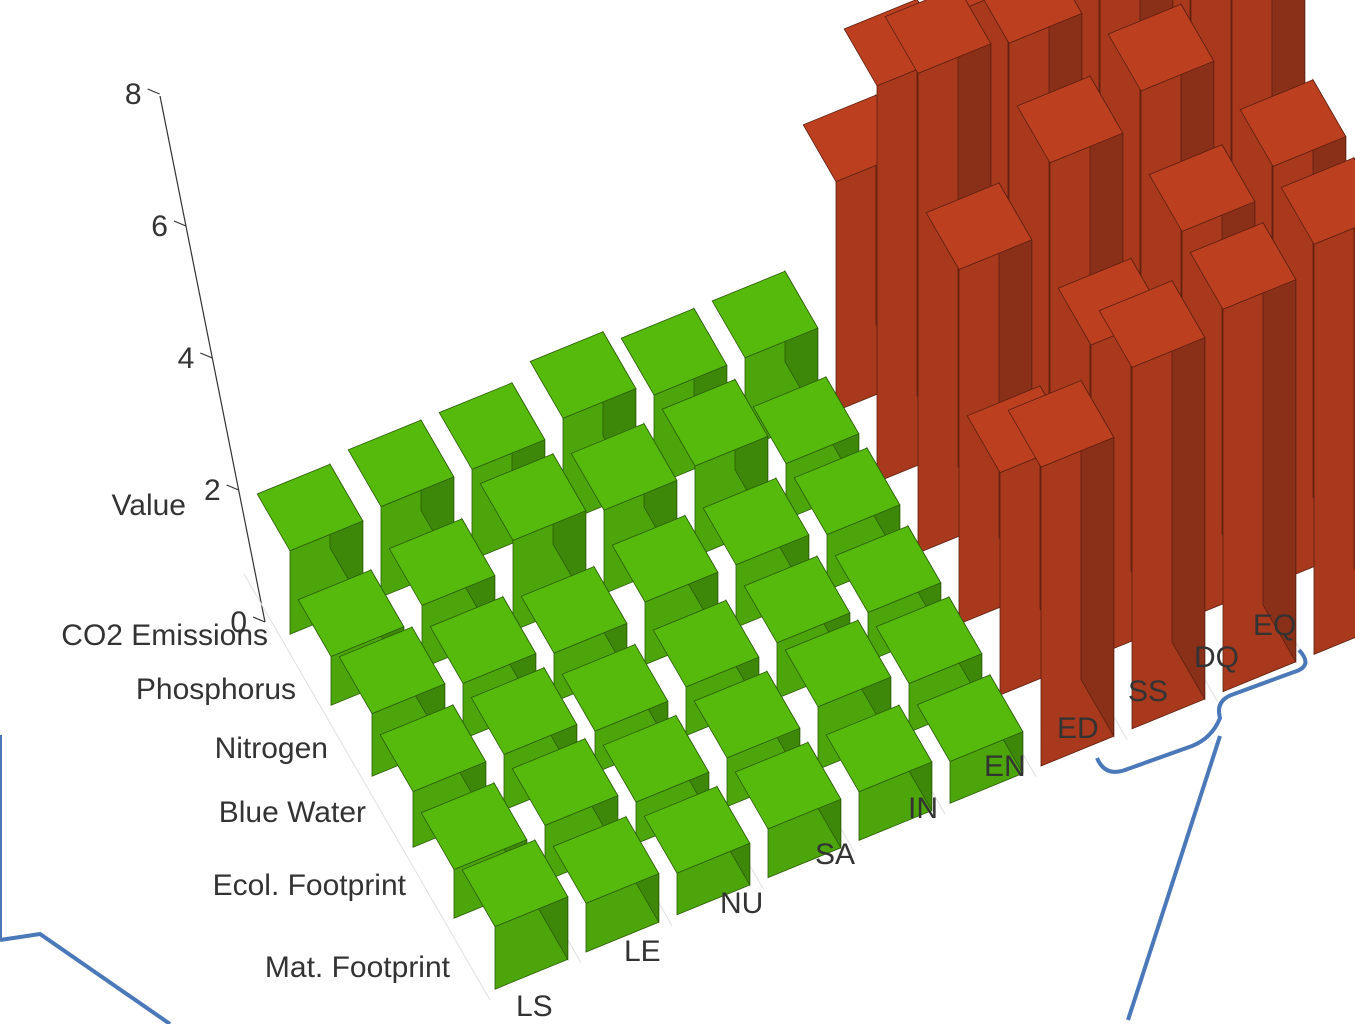 This screenshot has height=1024, width=1355. I want to click on pointer-line-right, so click(1174, 878).